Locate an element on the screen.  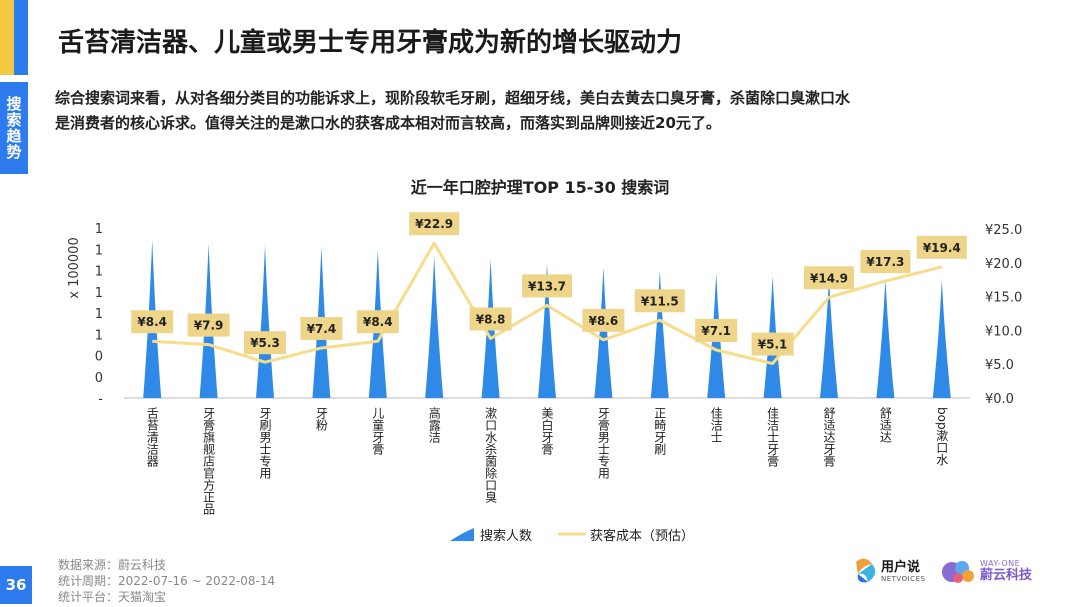
category-label: 漱口水杀菌除口臭 is located at coordinates (491, 455).